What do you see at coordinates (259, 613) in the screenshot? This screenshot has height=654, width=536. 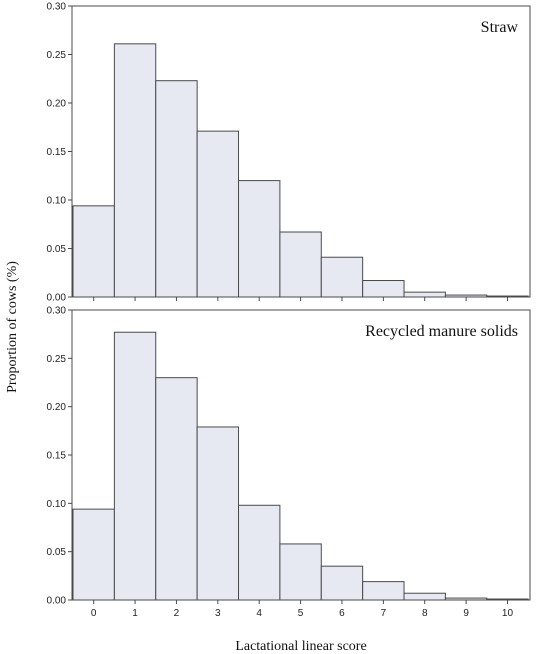 I see `x-tick-label: 4` at bounding box center [259, 613].